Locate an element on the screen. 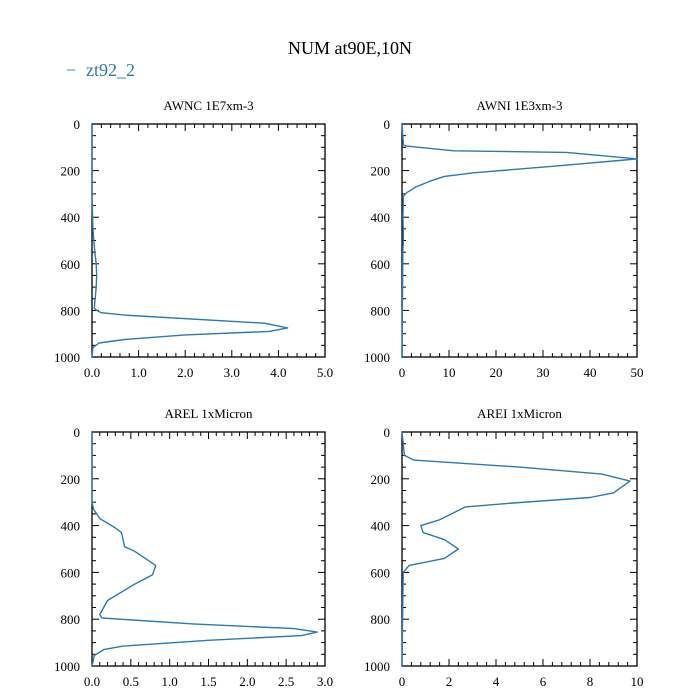 The height and width of the screenshot is (700, 700). x-tick-label: 8 is located at coordinates (590, 681).